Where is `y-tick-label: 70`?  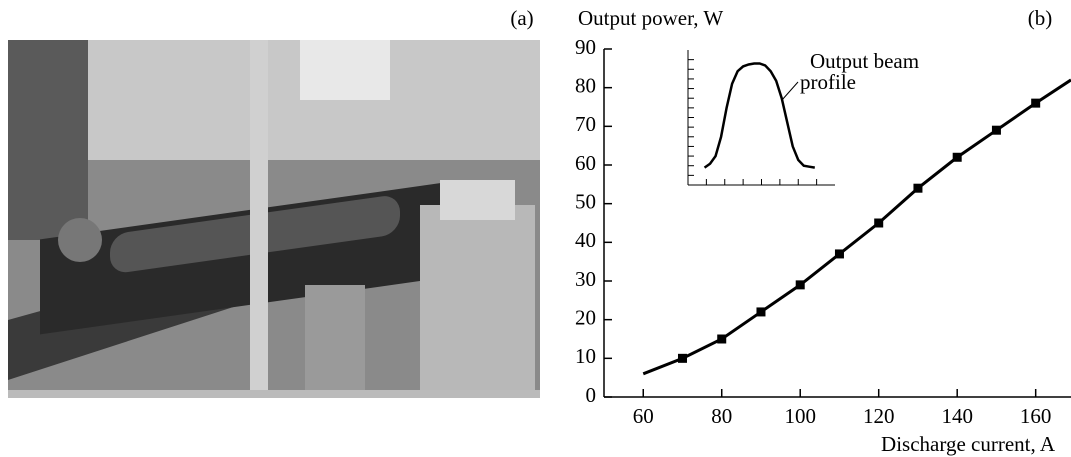 y-tick-label: 70 is located at coordinates (585, 124).